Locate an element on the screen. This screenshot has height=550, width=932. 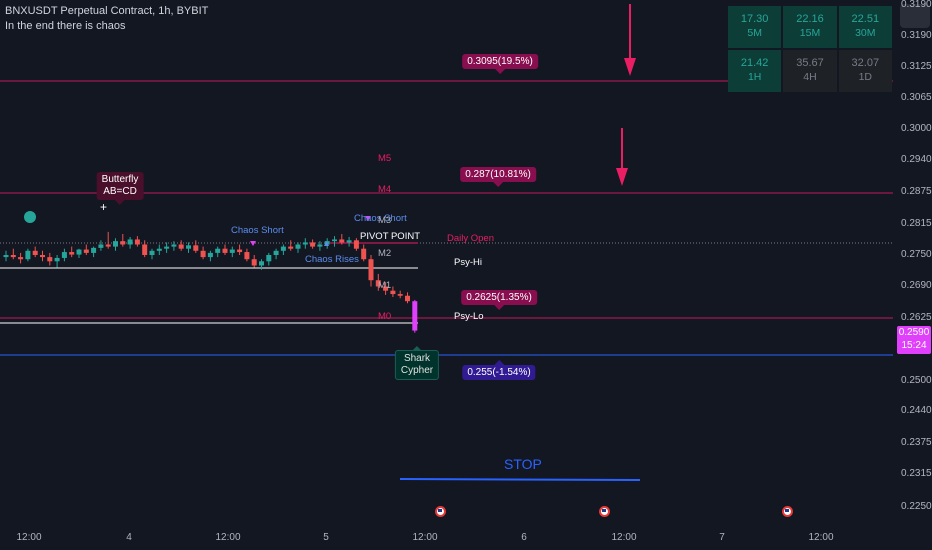
table-cell: 22.51 30M is located at coordinates (865, 27).